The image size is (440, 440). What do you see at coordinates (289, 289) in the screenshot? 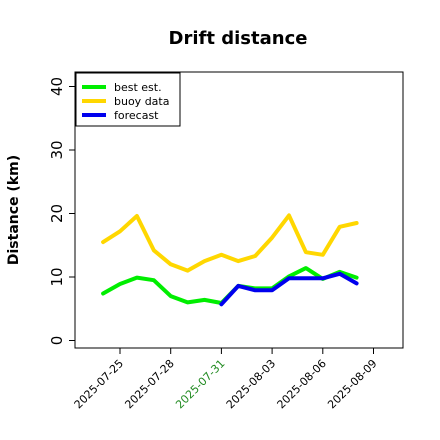
I see `series-line-forecast` at bounding box center [289, 289].